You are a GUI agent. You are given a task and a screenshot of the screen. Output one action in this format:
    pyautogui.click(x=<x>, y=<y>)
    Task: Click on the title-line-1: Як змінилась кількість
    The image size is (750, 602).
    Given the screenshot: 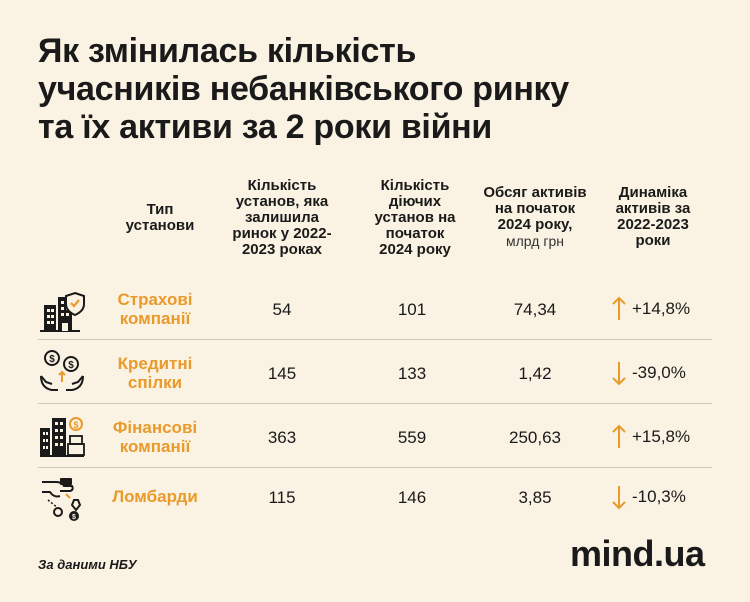 What is the action you would take?
    pyautogui.click(x=227, y=51)
    